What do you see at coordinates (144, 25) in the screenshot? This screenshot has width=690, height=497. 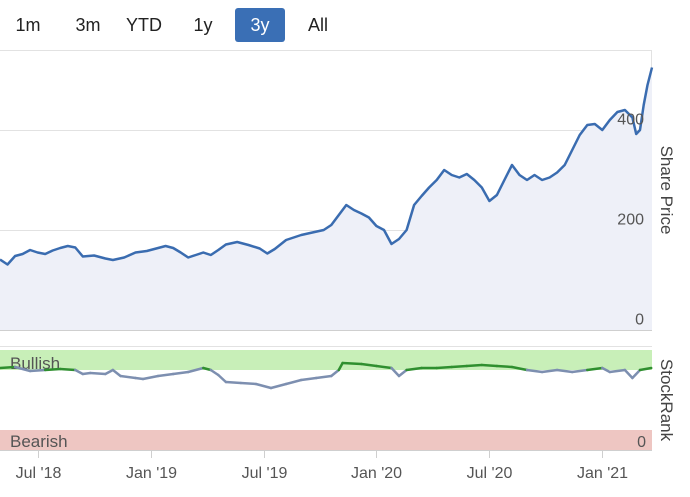 I see `range-button-ytd: YTD` at bounding box center [144, 25].